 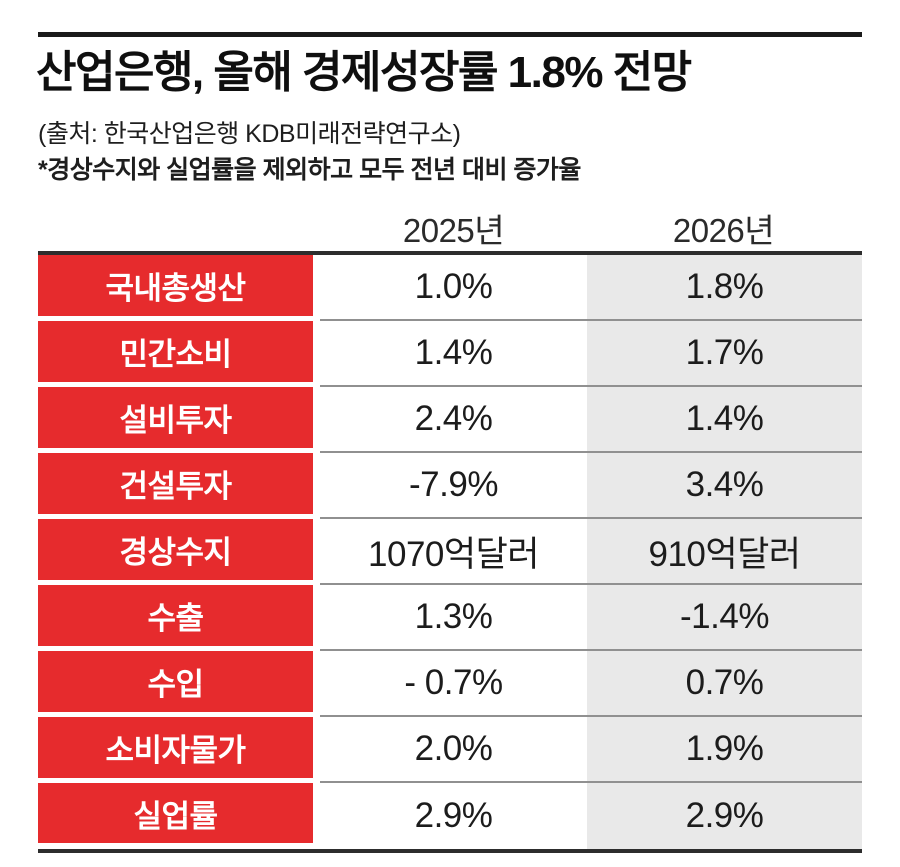 I want to click on row-label: 건설투자, so click(x=175, y=483).